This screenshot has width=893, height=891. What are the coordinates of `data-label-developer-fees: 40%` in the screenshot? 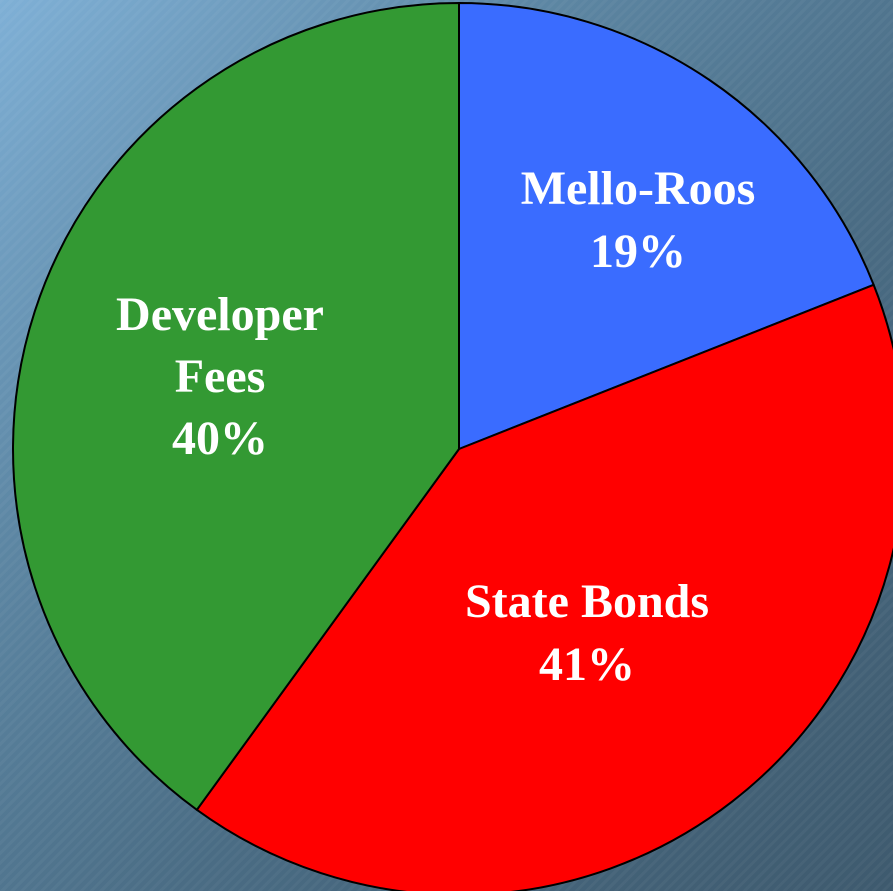 It's located at (220, 438).